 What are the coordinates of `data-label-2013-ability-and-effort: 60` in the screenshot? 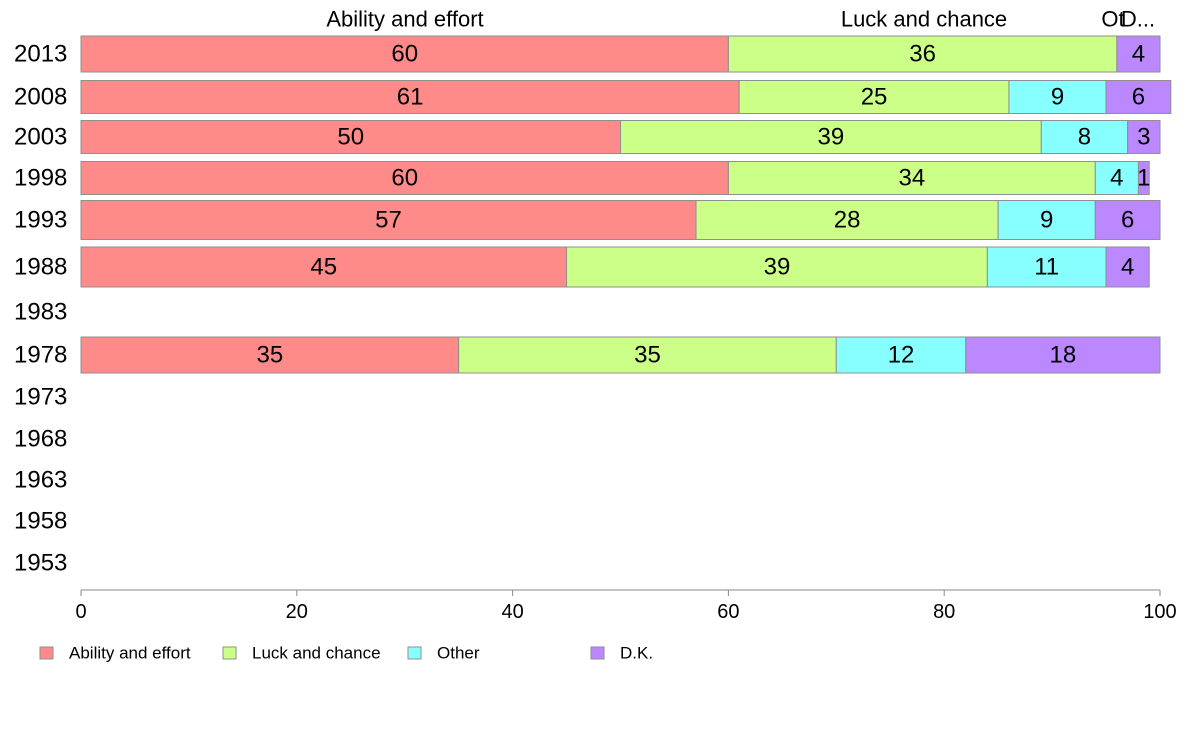 It's located at (404, 54).